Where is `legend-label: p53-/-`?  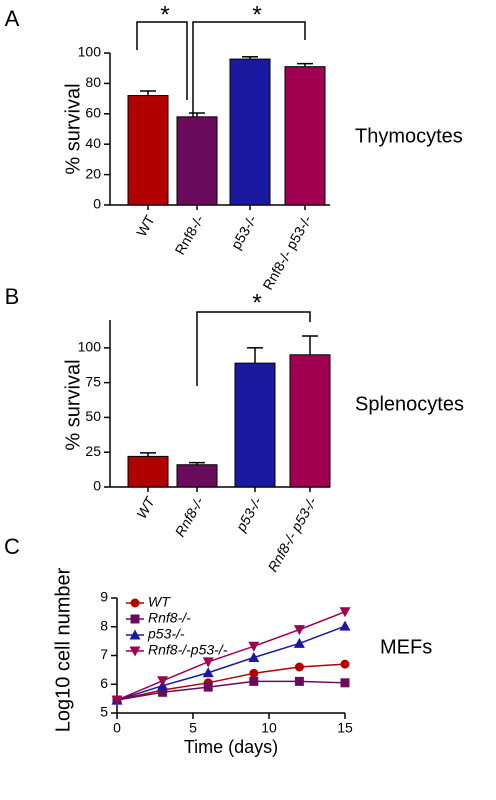 legend-label: p53-/- is located at coordinates (166, 634).